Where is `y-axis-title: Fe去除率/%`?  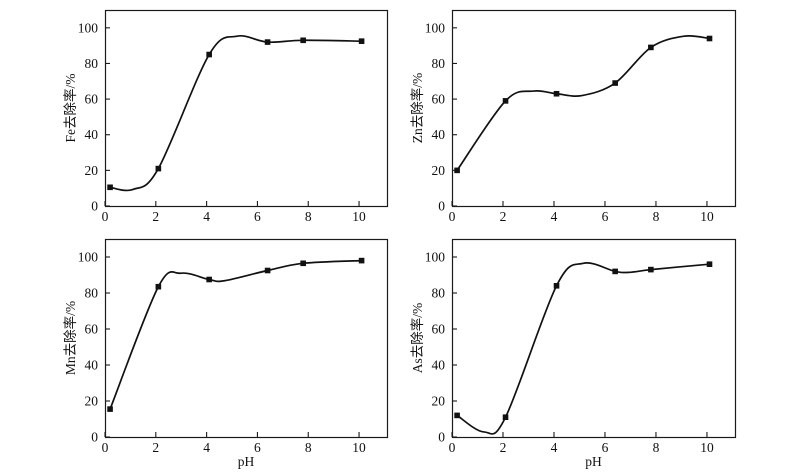
y-axis-title: Fe去除率/% is located at coordinates (70, 108).